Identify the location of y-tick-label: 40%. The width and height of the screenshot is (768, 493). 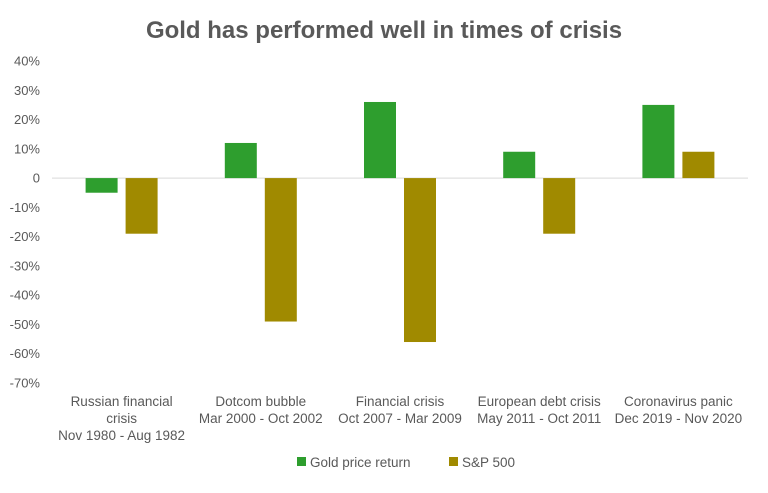
(27, 61).